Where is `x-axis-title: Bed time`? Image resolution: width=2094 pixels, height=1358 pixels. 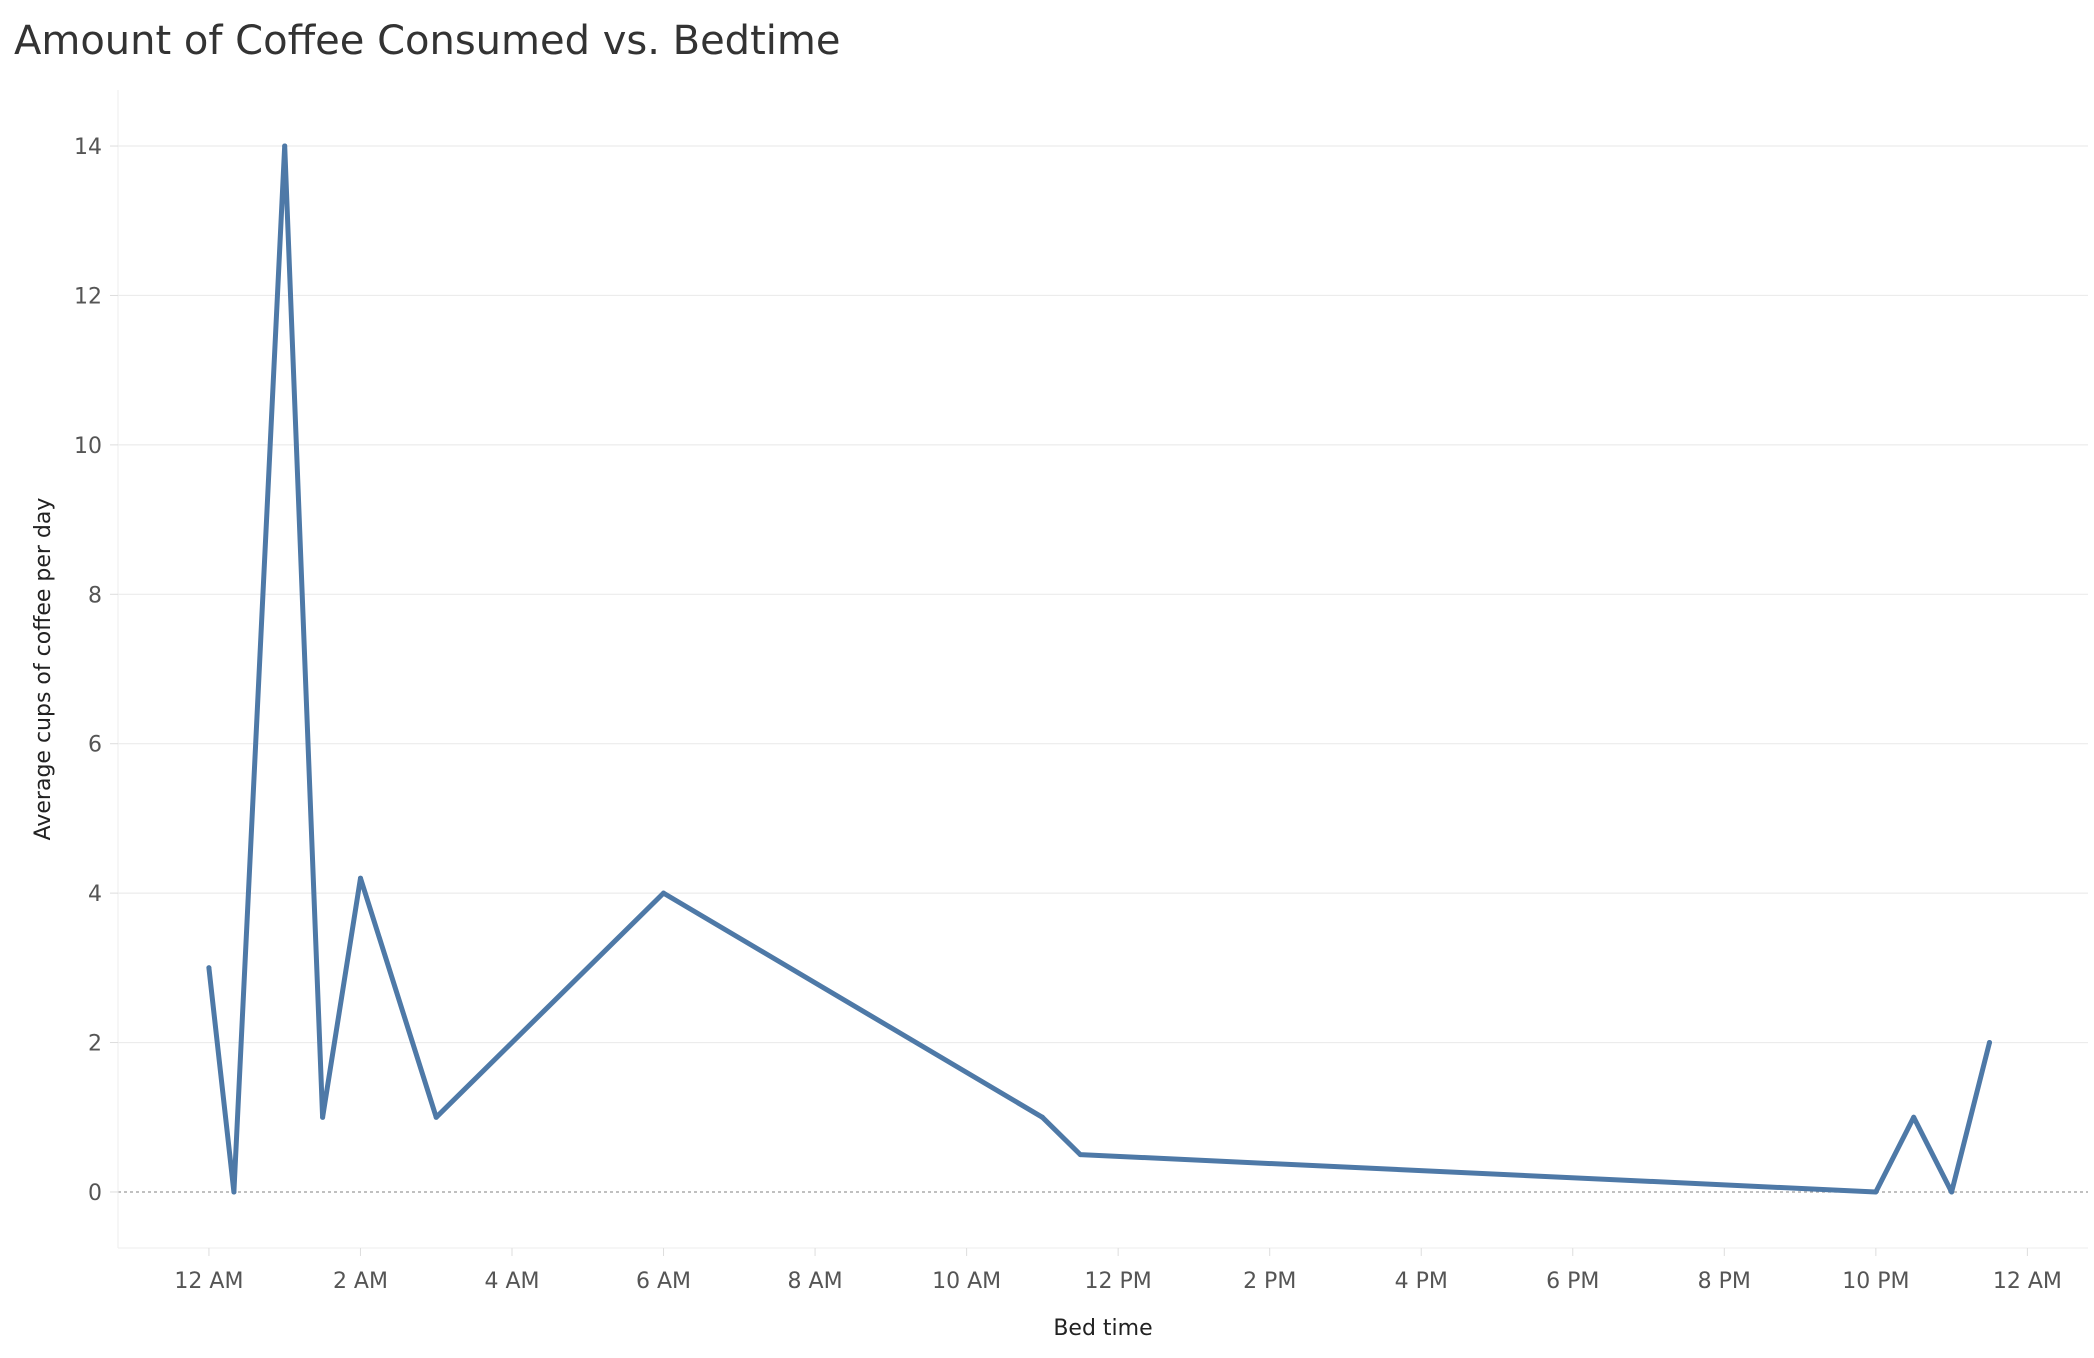 x-axis-title: Bed time is located at coordinates (1102, 1328).